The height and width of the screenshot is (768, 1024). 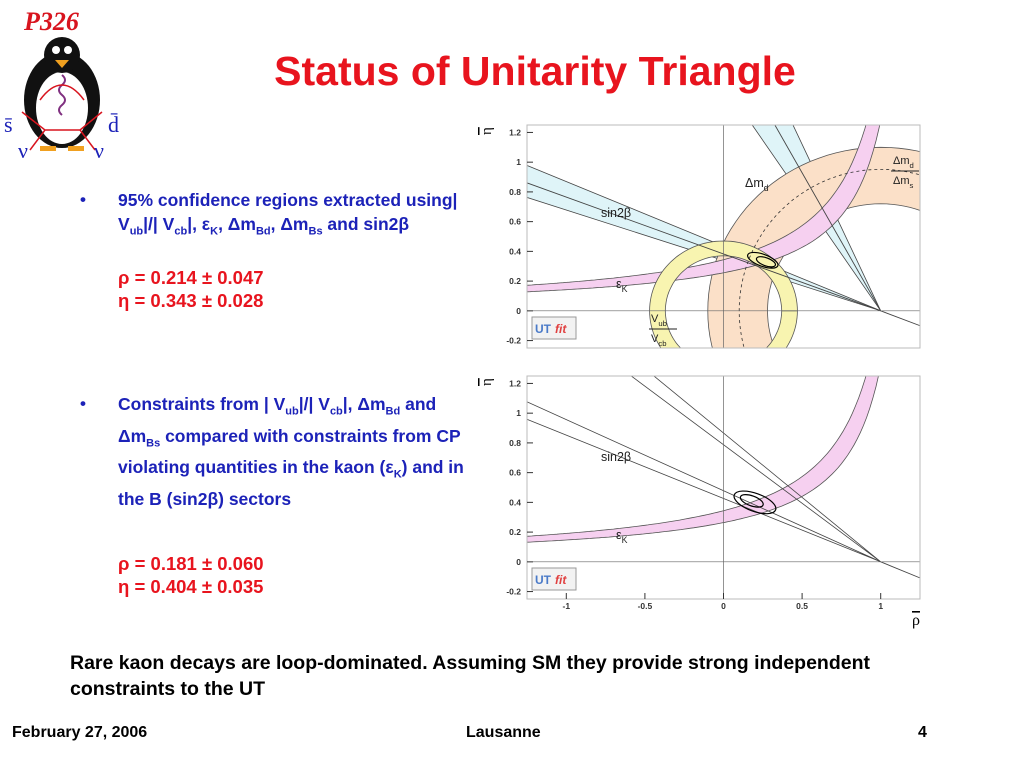 I want to click on logo-title: P326, so click(x=51, y=21).